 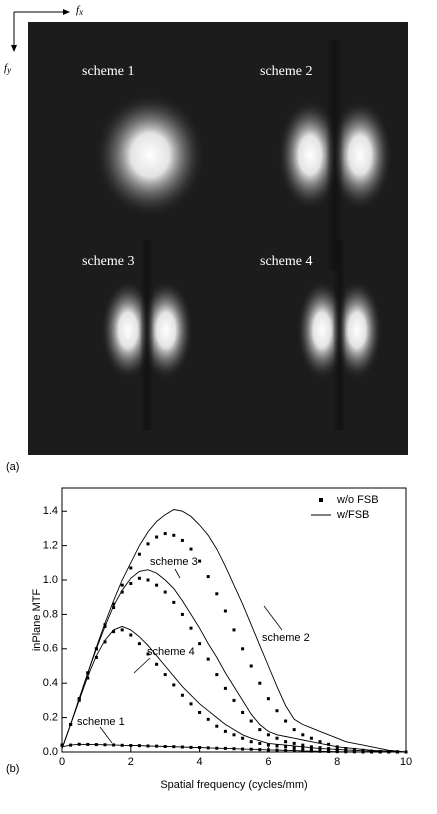 I want to click on annotation: scheme 2, so click(x=286, y=638).